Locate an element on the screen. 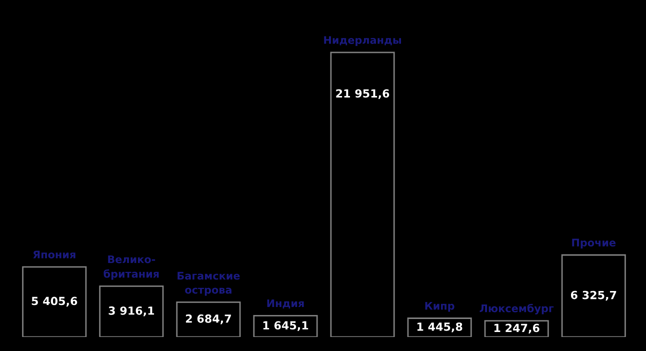  data-label: 21 951,6 is located at coordinates (363, 94).